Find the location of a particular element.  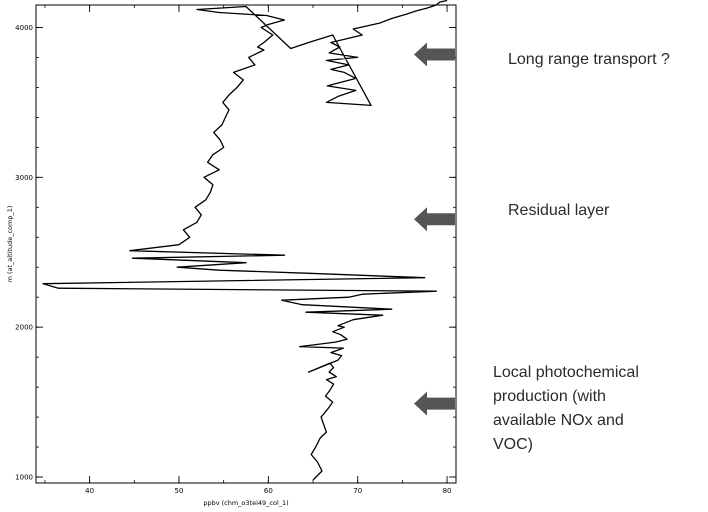

arrow-layer is located at coordinates (434, 229).